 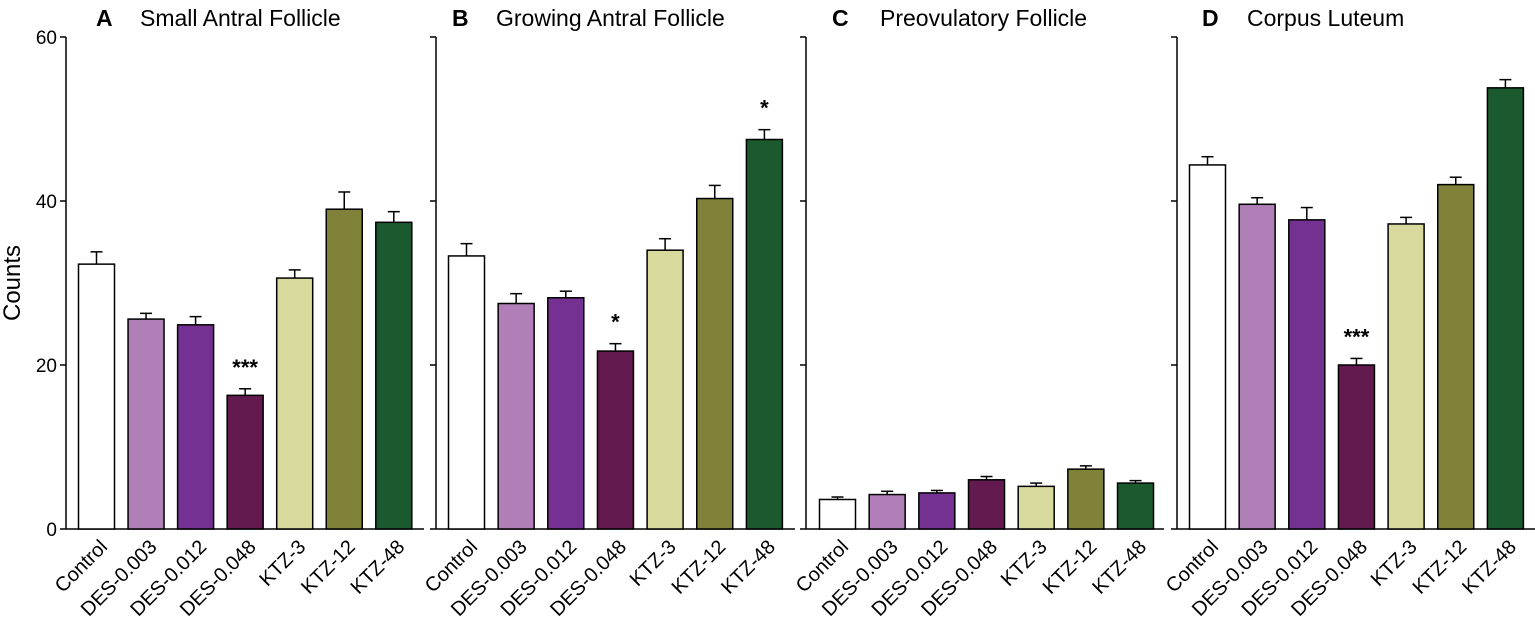 I want to click on panel-title: Growing Antral Follicle, so click(x=610, y=18).